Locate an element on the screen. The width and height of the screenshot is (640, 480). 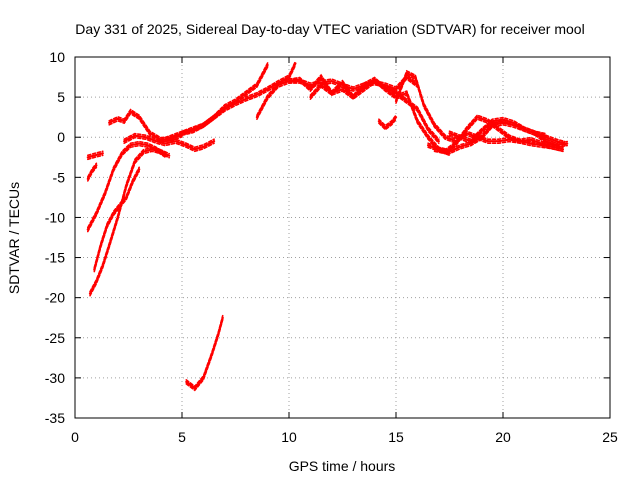
x-tick-label: 5 is located at coordinates (182, 437).